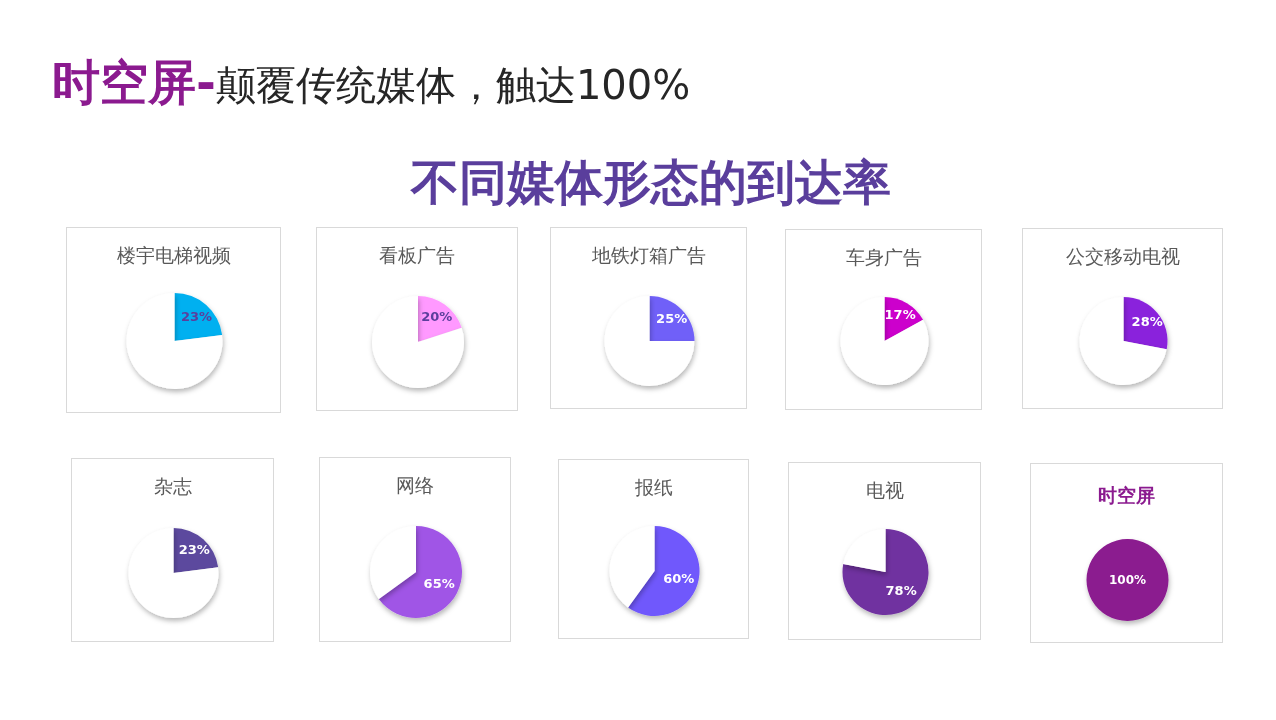  What do you see at coordinates (1127, 580) in the screenshot?
I see `data-label: 100%` at bounding box center [1127, 580].